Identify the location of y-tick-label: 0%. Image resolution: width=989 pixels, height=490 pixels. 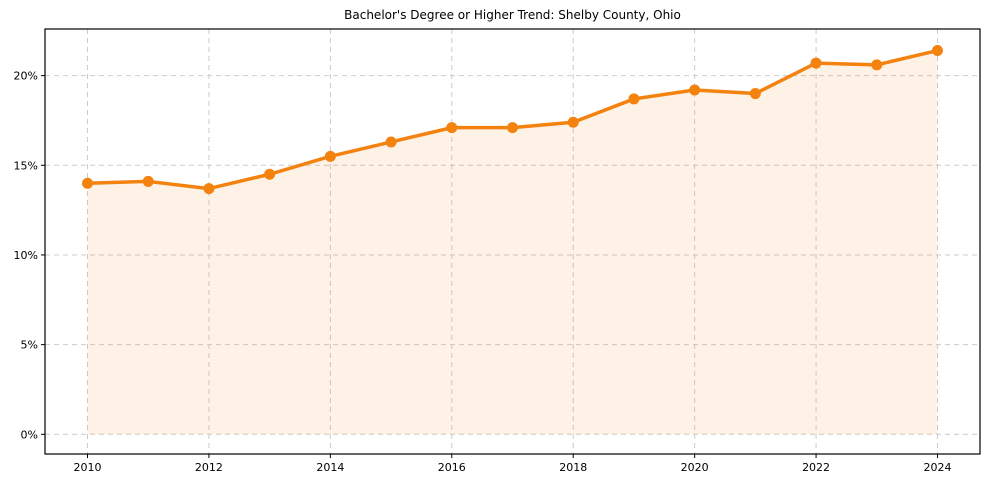
(29, 434).